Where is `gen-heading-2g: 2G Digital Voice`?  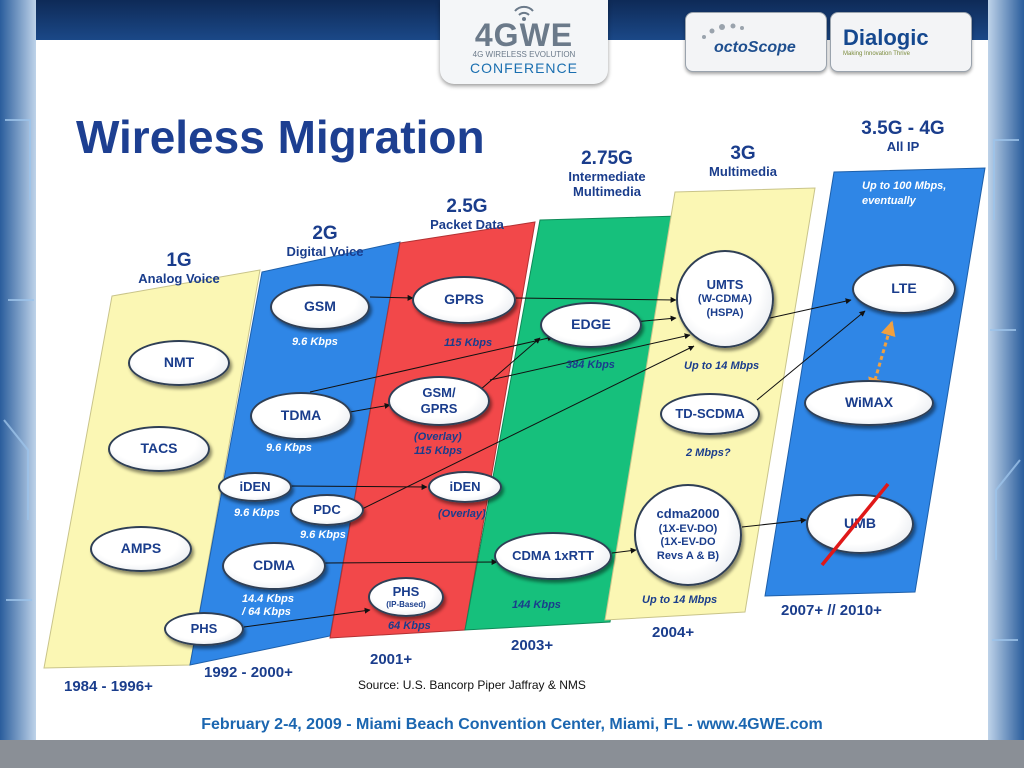
gen-heading-2g: 2G Digital Voice is located at coordinates (325, 241).